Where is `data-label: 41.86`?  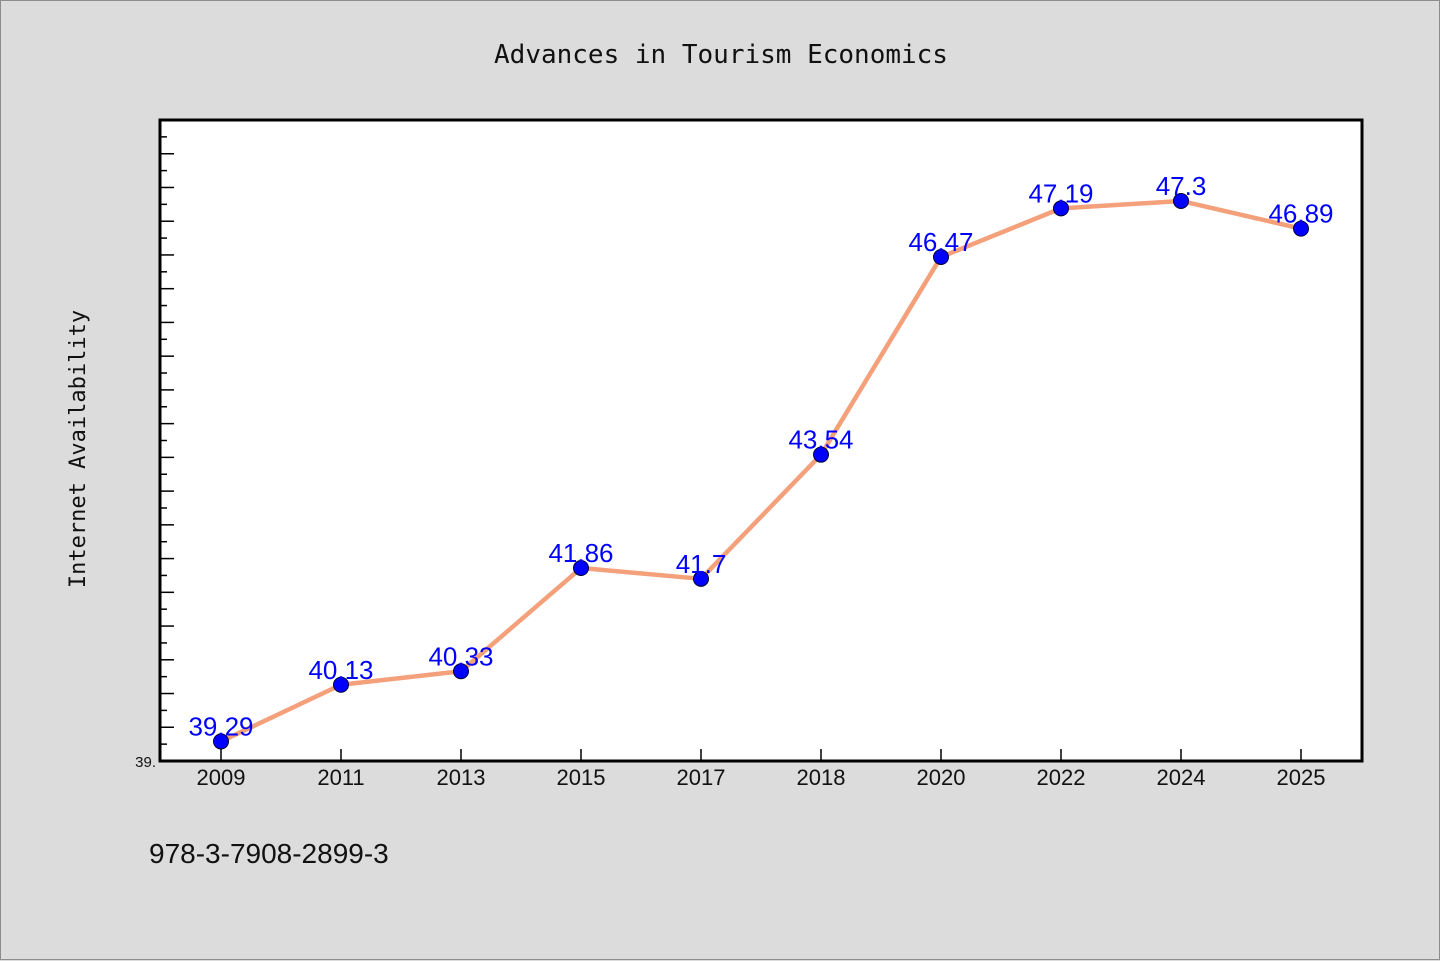
data-label: 41.86 is located at coordinates (580, 553).